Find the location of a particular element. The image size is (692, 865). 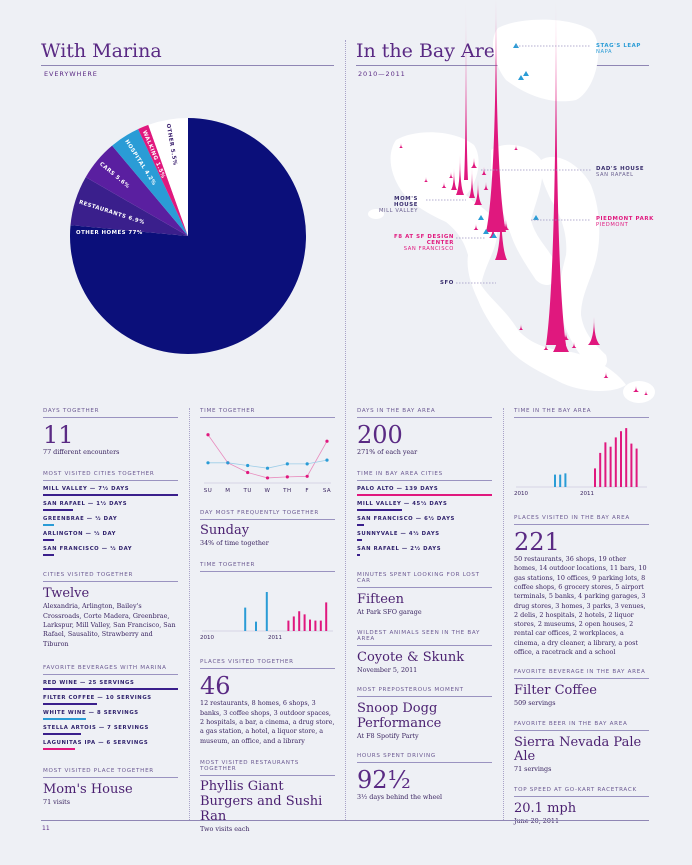

restaurants-value: Phyllis Giant Burgers and Sushi Ran is located at coordinates (261, 801).